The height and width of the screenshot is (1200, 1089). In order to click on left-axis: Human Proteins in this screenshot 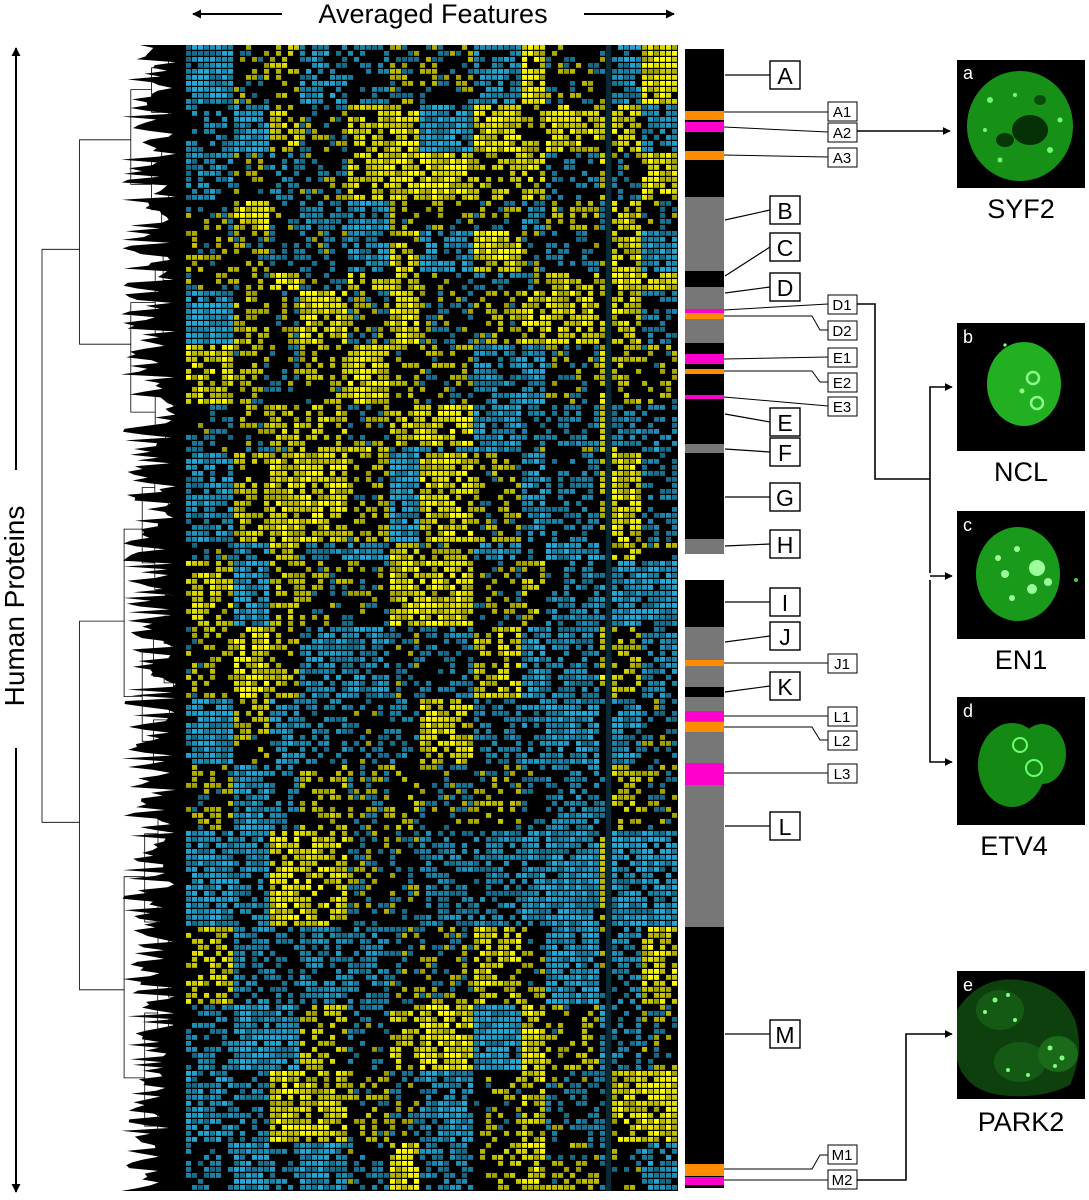, I will do `click(15, 620)`.